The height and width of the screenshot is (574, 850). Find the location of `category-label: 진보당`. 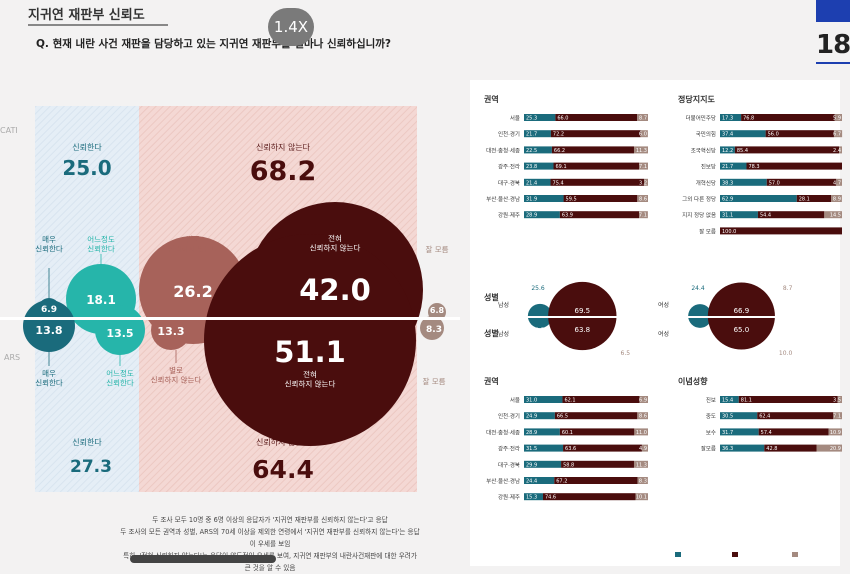

category-label: 진보당 is located at coordinates (708, 167).